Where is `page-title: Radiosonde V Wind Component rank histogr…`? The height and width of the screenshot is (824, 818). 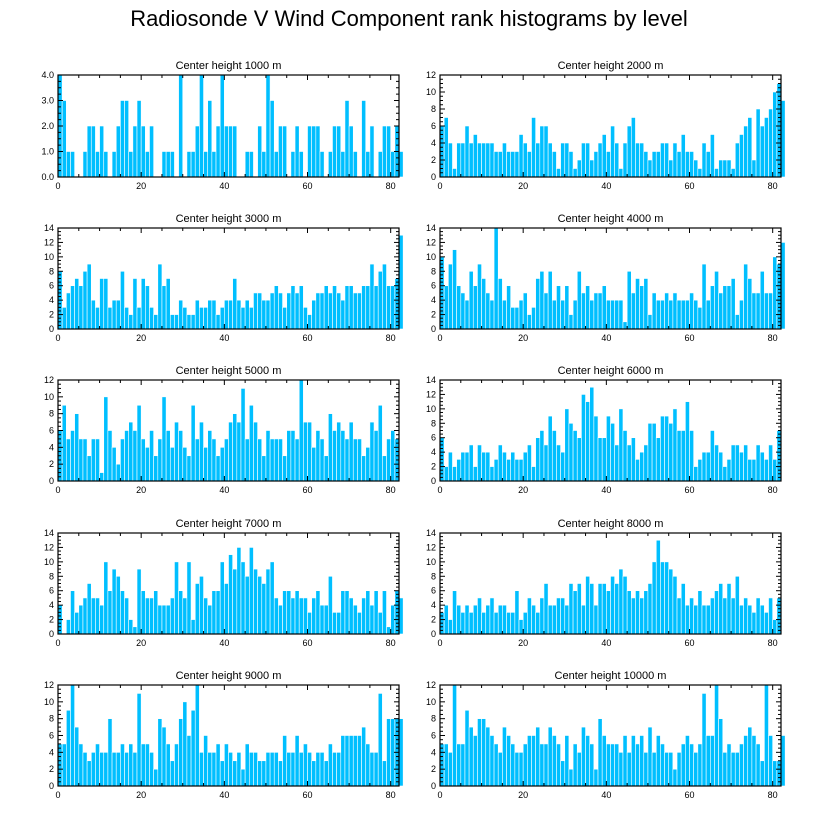 page-title: Radiosonde V Wind Component rank histogr… is located at coordinates (409, 18).